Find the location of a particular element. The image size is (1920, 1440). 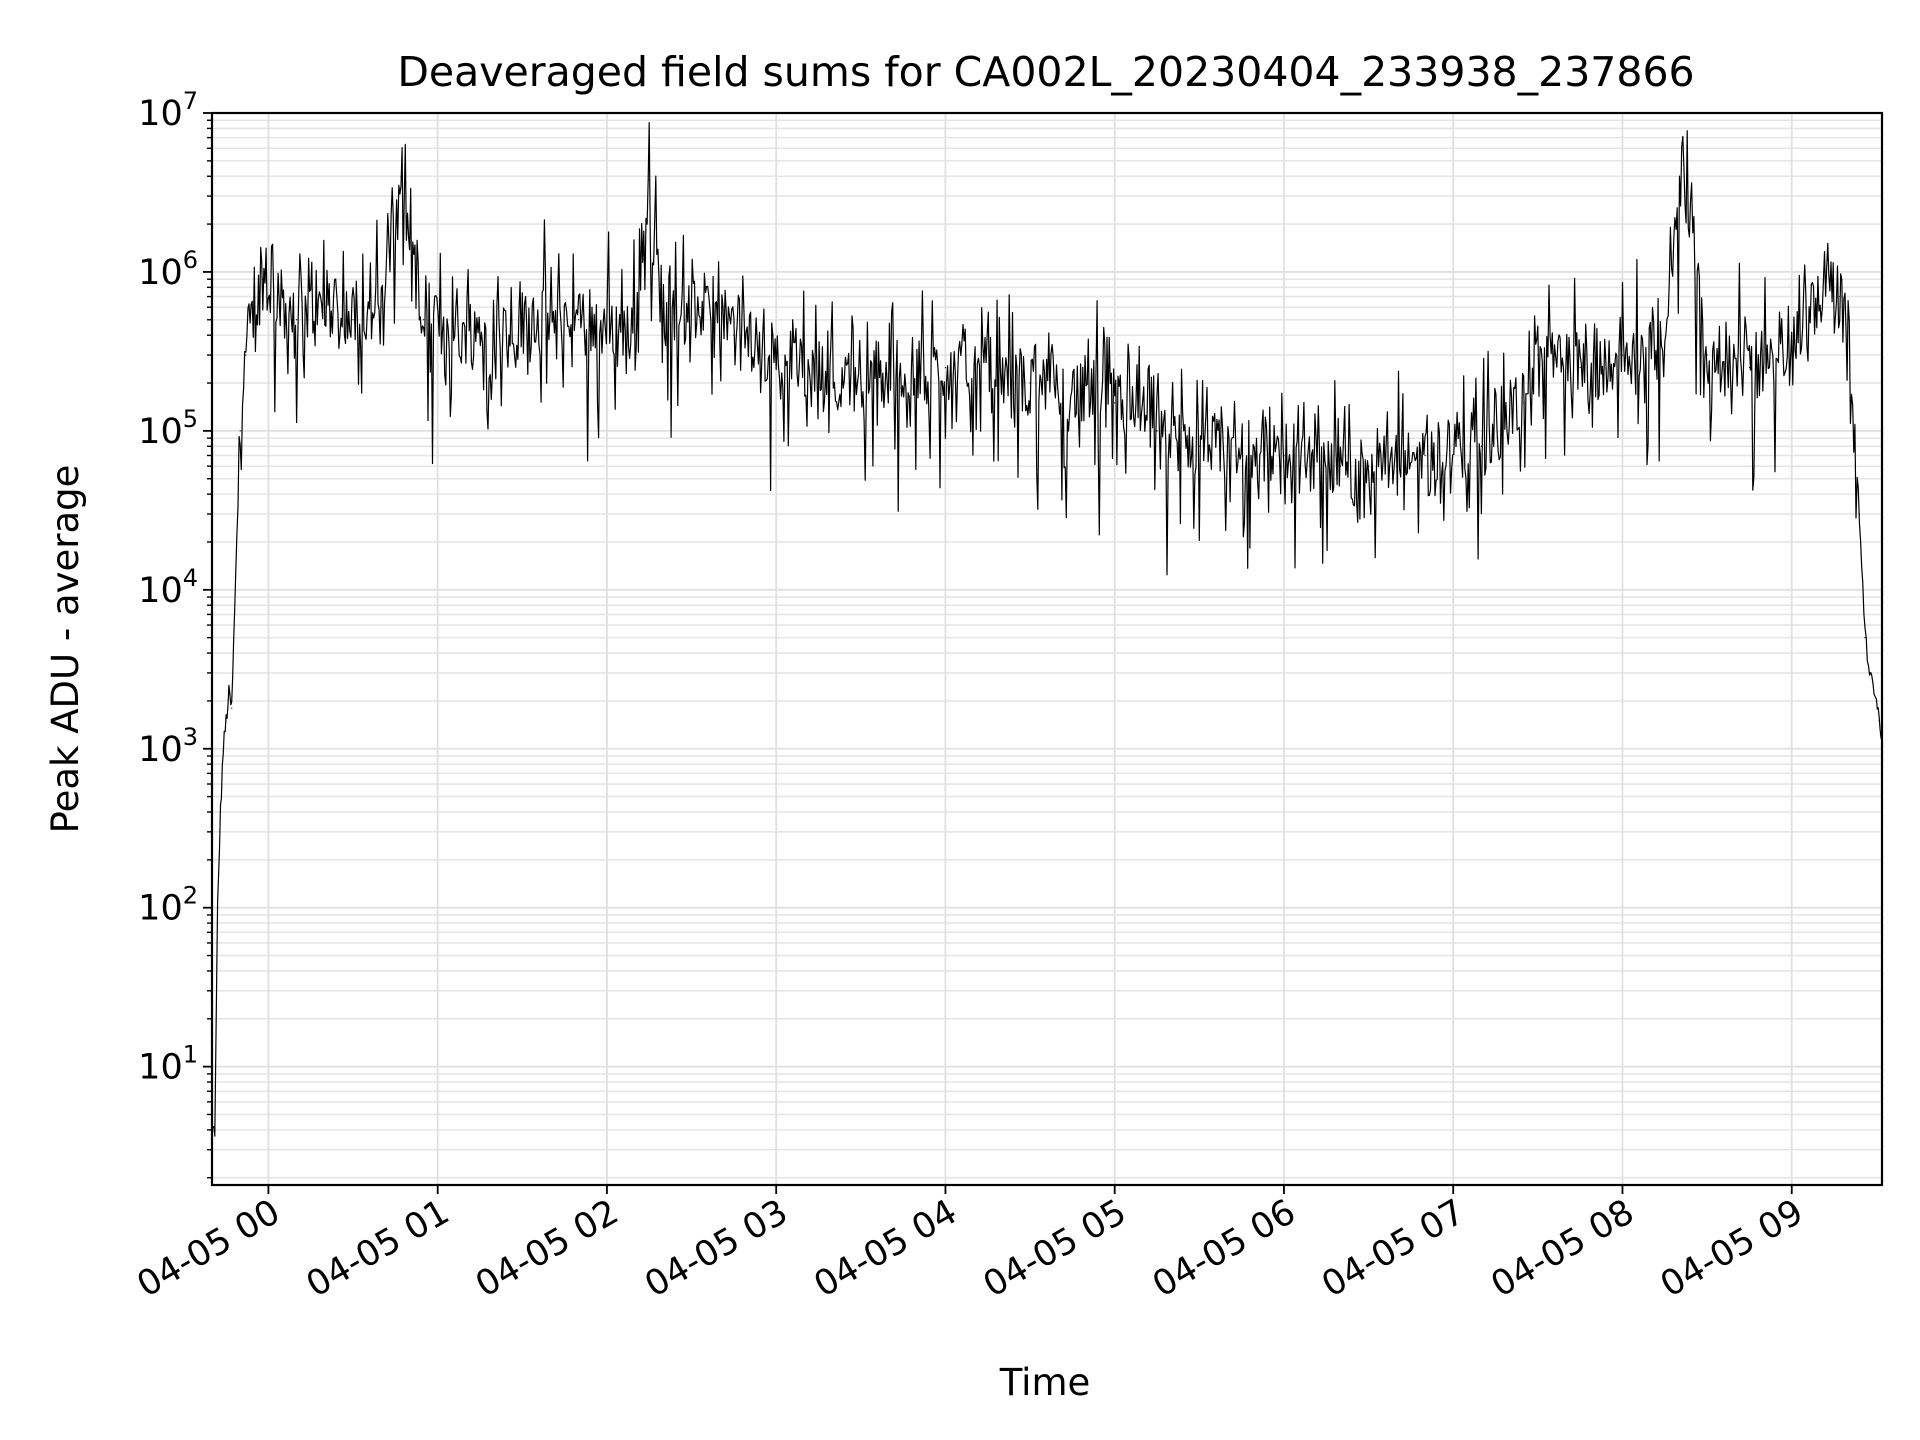

x-tick-label: 04-05 07 is located at coordinates (1393, 1248).